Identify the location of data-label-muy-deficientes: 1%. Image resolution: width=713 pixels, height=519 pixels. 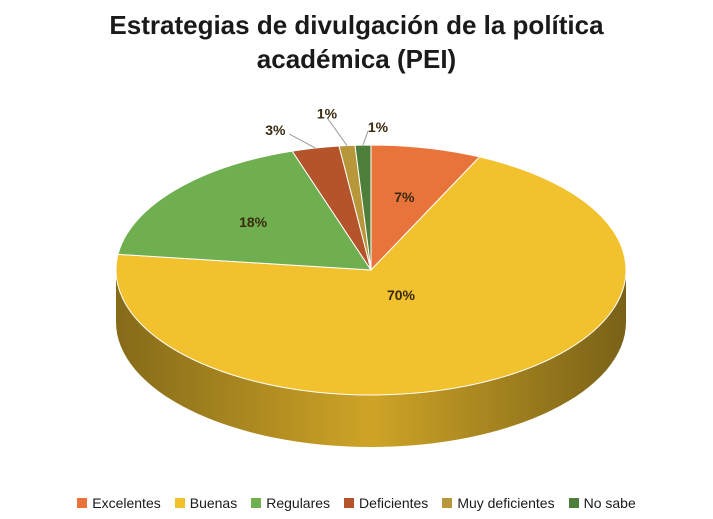
(327, 114).